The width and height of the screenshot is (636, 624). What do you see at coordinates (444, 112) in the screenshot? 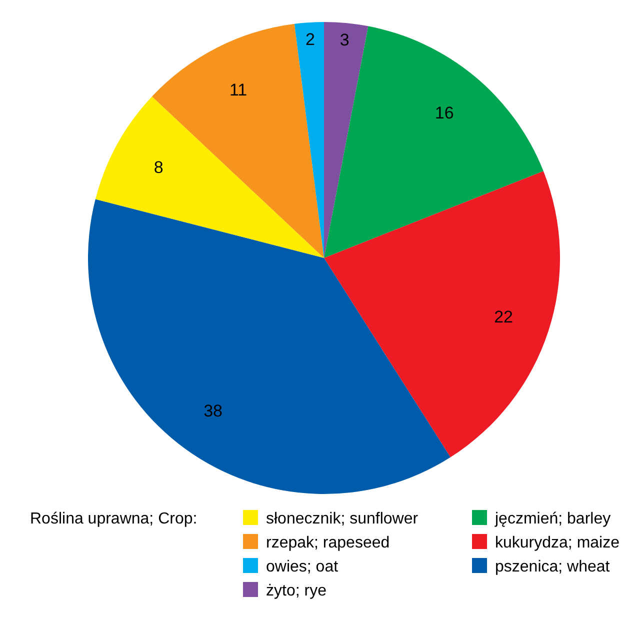
I see `data-label: 16` at bounding box center [444, 112].